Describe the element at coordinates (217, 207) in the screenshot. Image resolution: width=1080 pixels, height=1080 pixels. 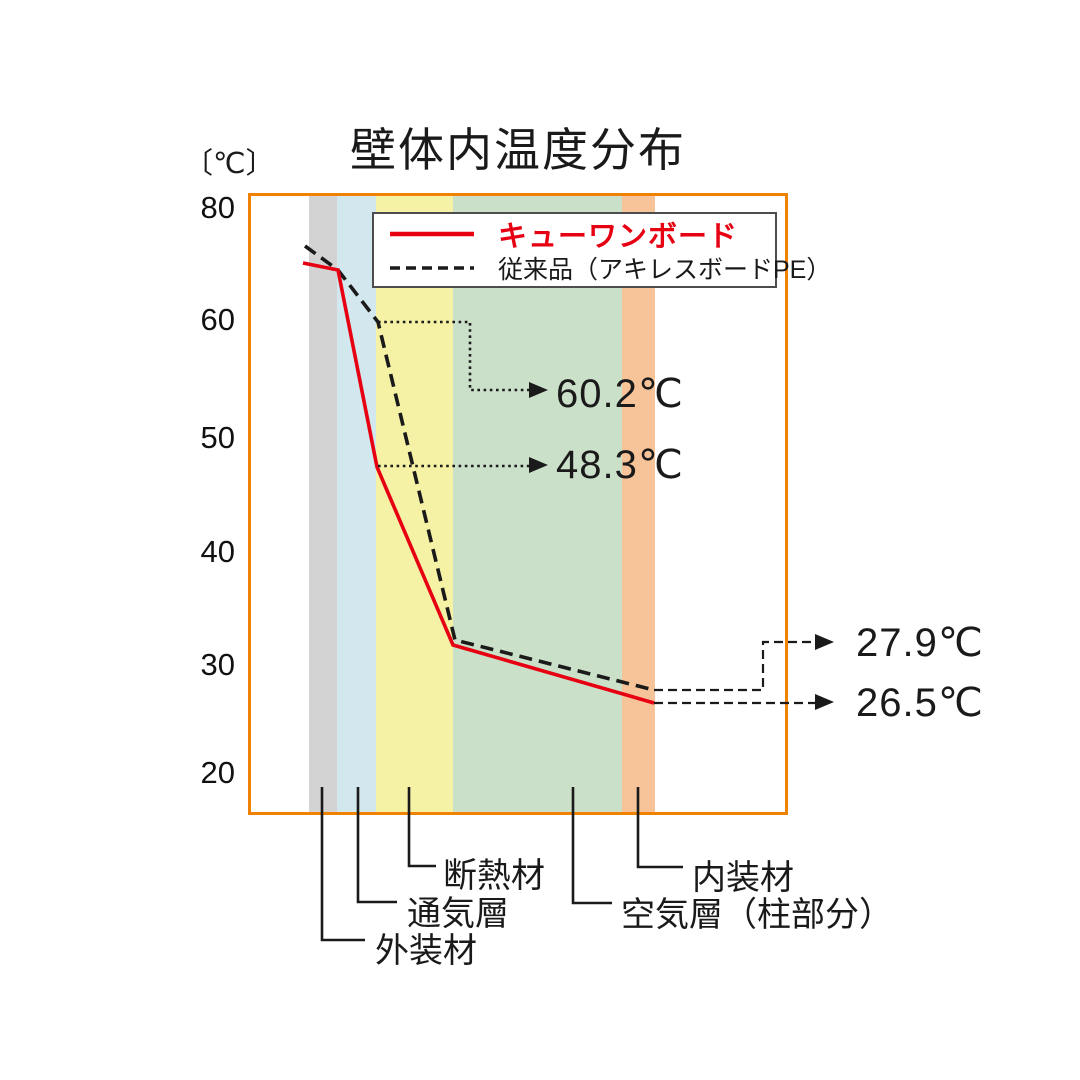
I see `y-tick-80: 80` at that location.